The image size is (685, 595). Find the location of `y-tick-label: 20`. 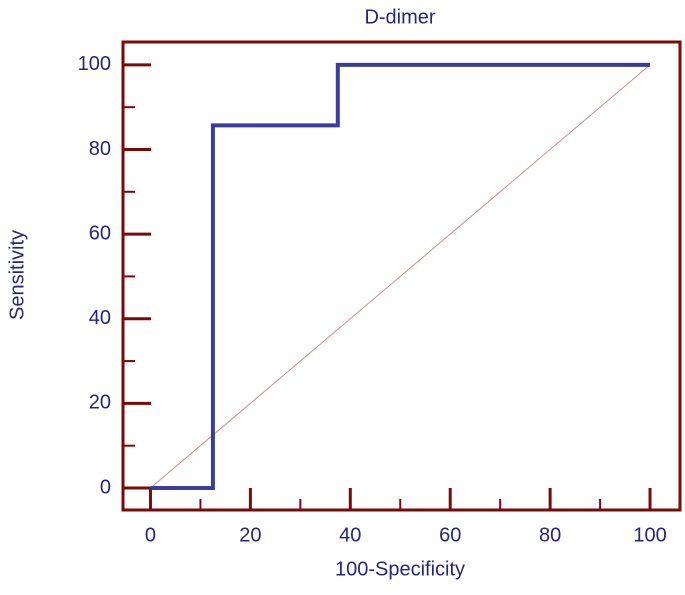

y-tick-label: 20 is located at coordinates (100, 403).